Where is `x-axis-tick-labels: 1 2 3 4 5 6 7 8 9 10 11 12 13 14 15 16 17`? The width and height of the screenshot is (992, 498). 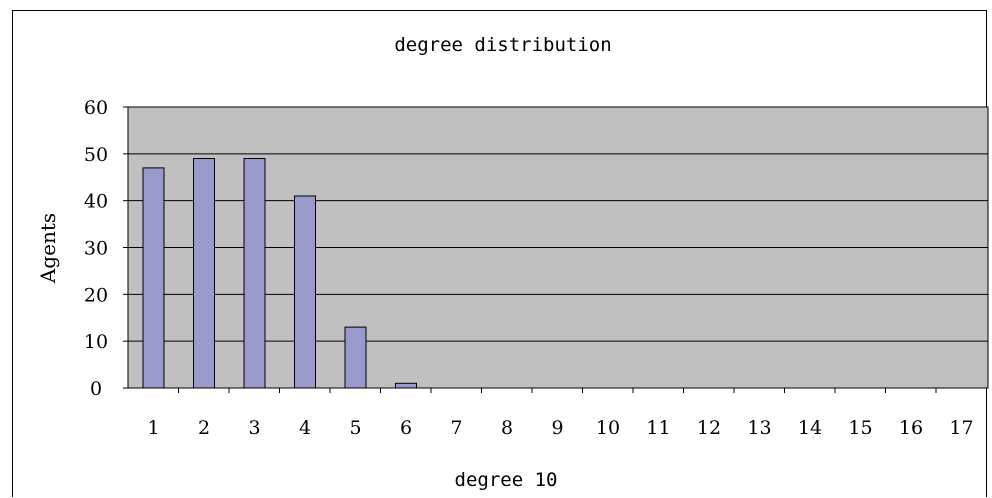 x-axis-tick-labels: 1 2 3 4 5 6 7 8 9 10 11 12 13 14 15 16 17 is located at coordinates (560, 428).